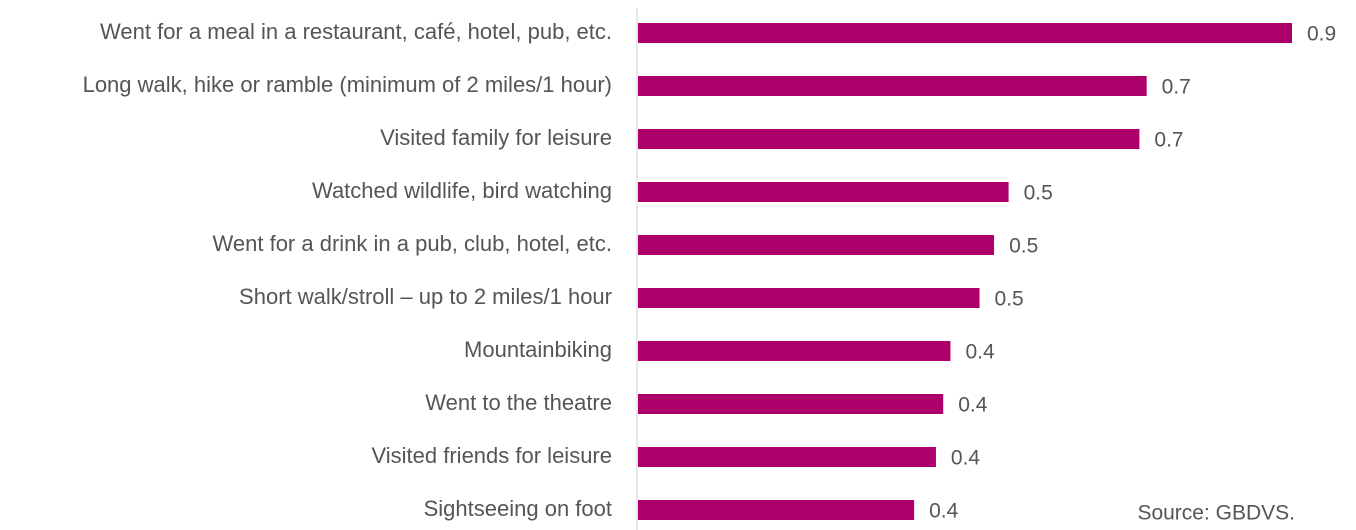  What do you see at coordinates (518, 402) in the screenshot?
I see `category-label: Went to the theatre` at bounding box center [518, 402].